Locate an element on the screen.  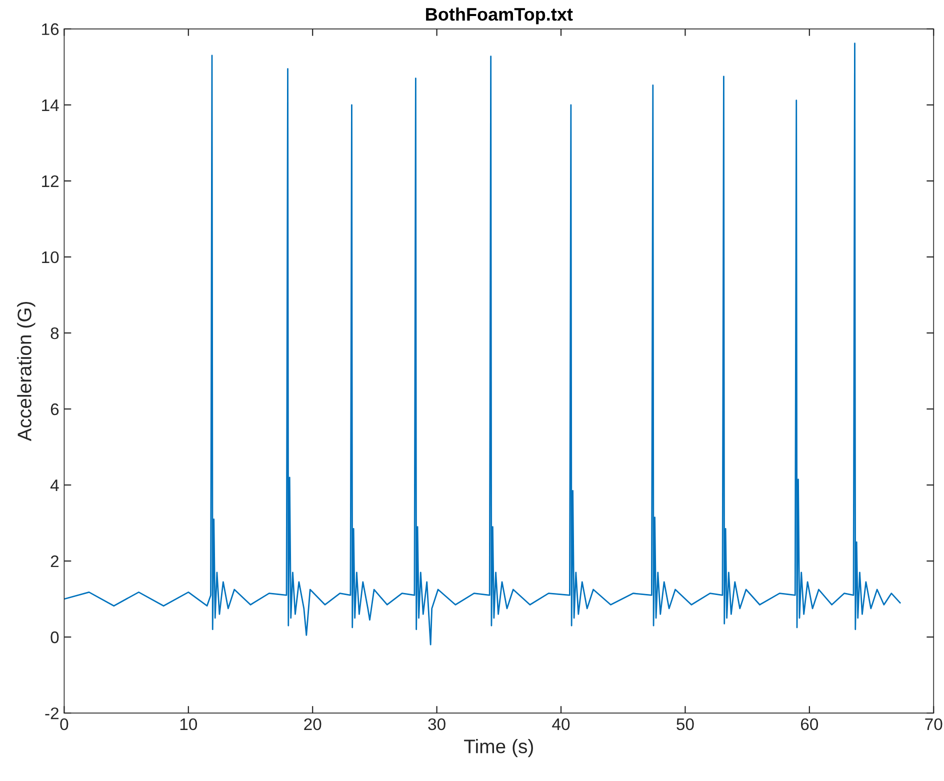
x-tick-label: 20 is located at coordinates (313, 724).